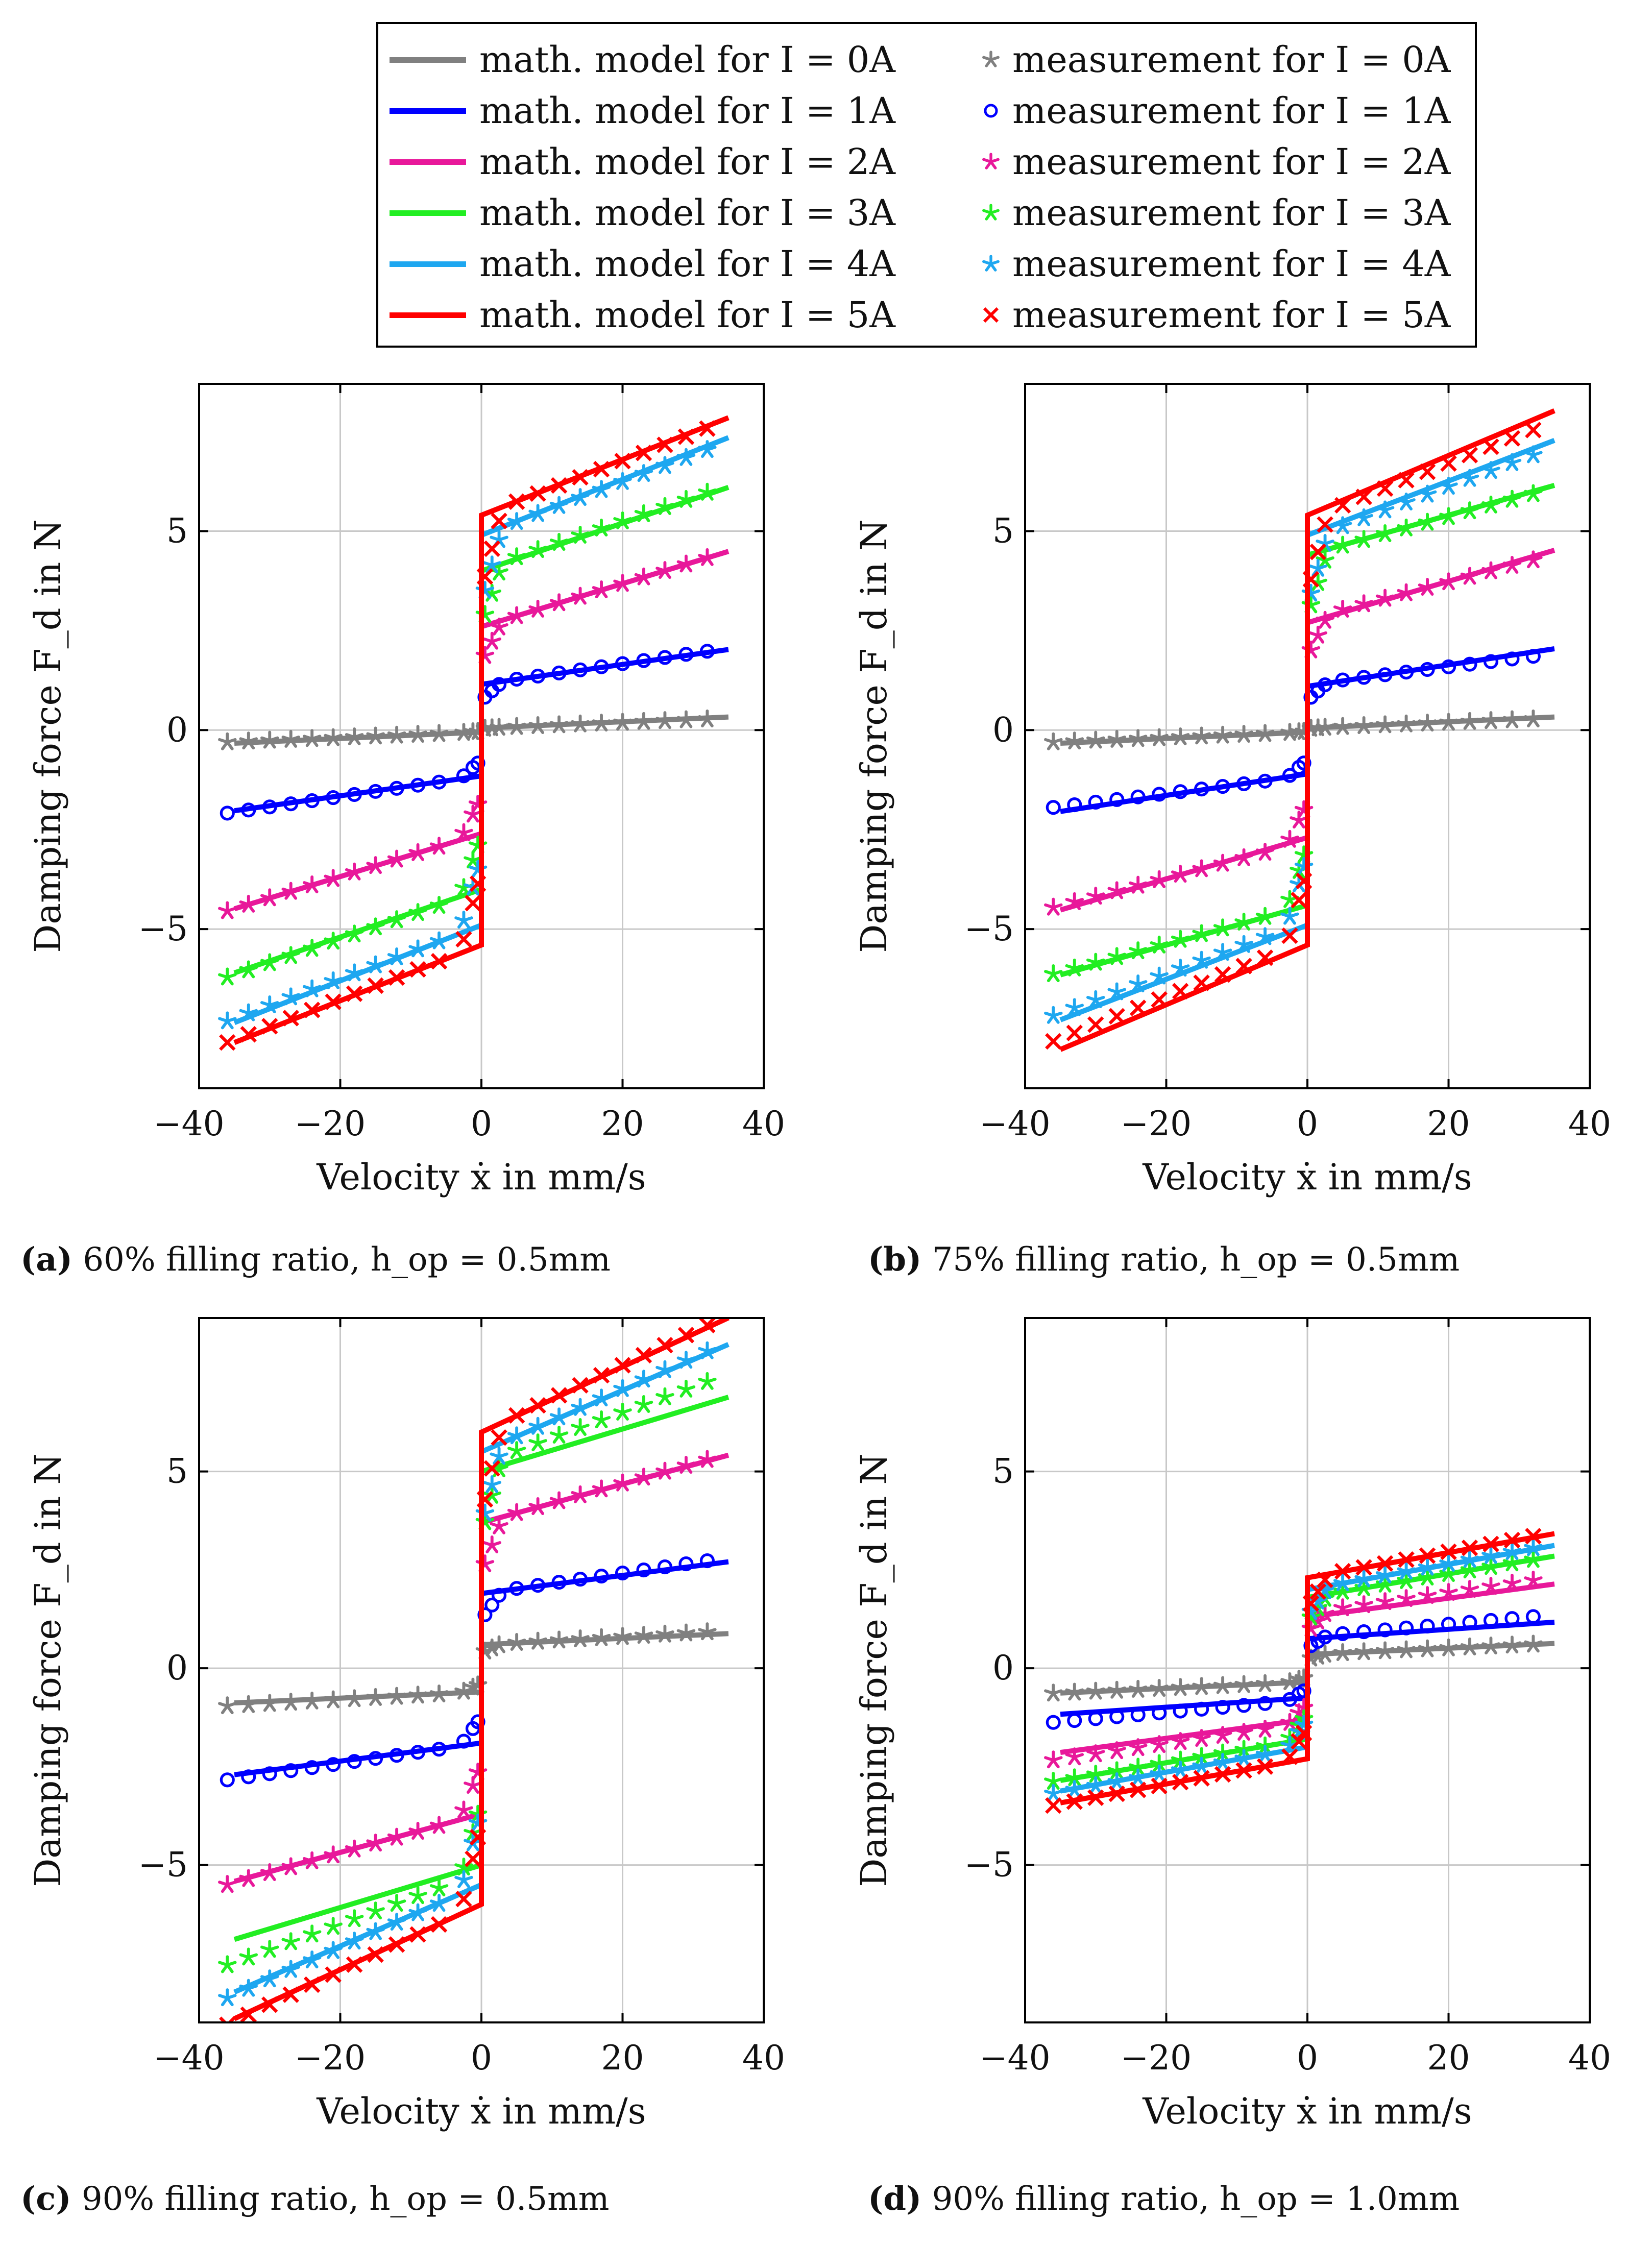 The image size is (1652, 2245). I want to click on caption-letter: (d), so click(895, 2199).